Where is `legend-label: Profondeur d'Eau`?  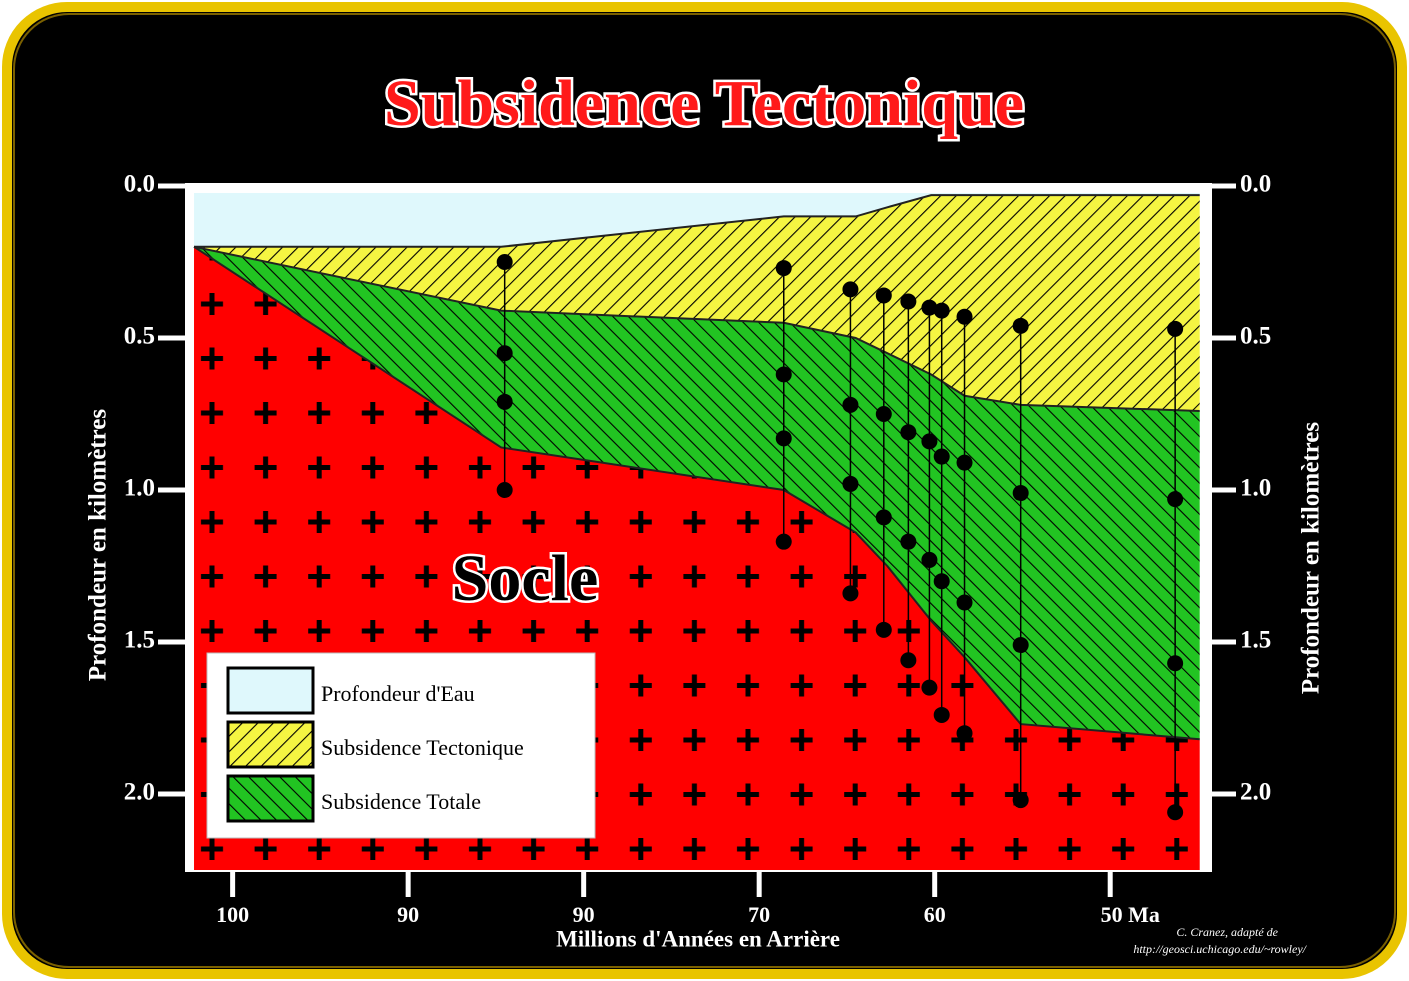
legend-label: Profondeur d'Eau is located at coordinates (398, 693).